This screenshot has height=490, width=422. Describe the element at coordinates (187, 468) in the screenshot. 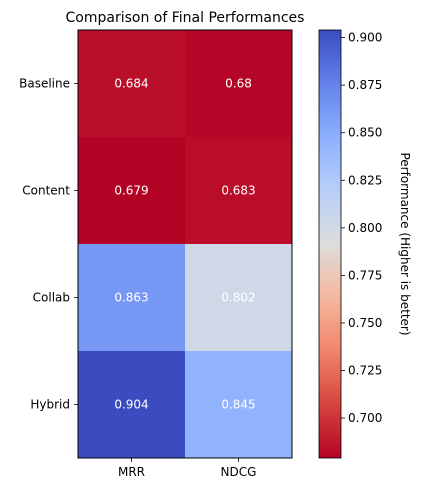

I see `x-axis: MRR NDCG` at that location.